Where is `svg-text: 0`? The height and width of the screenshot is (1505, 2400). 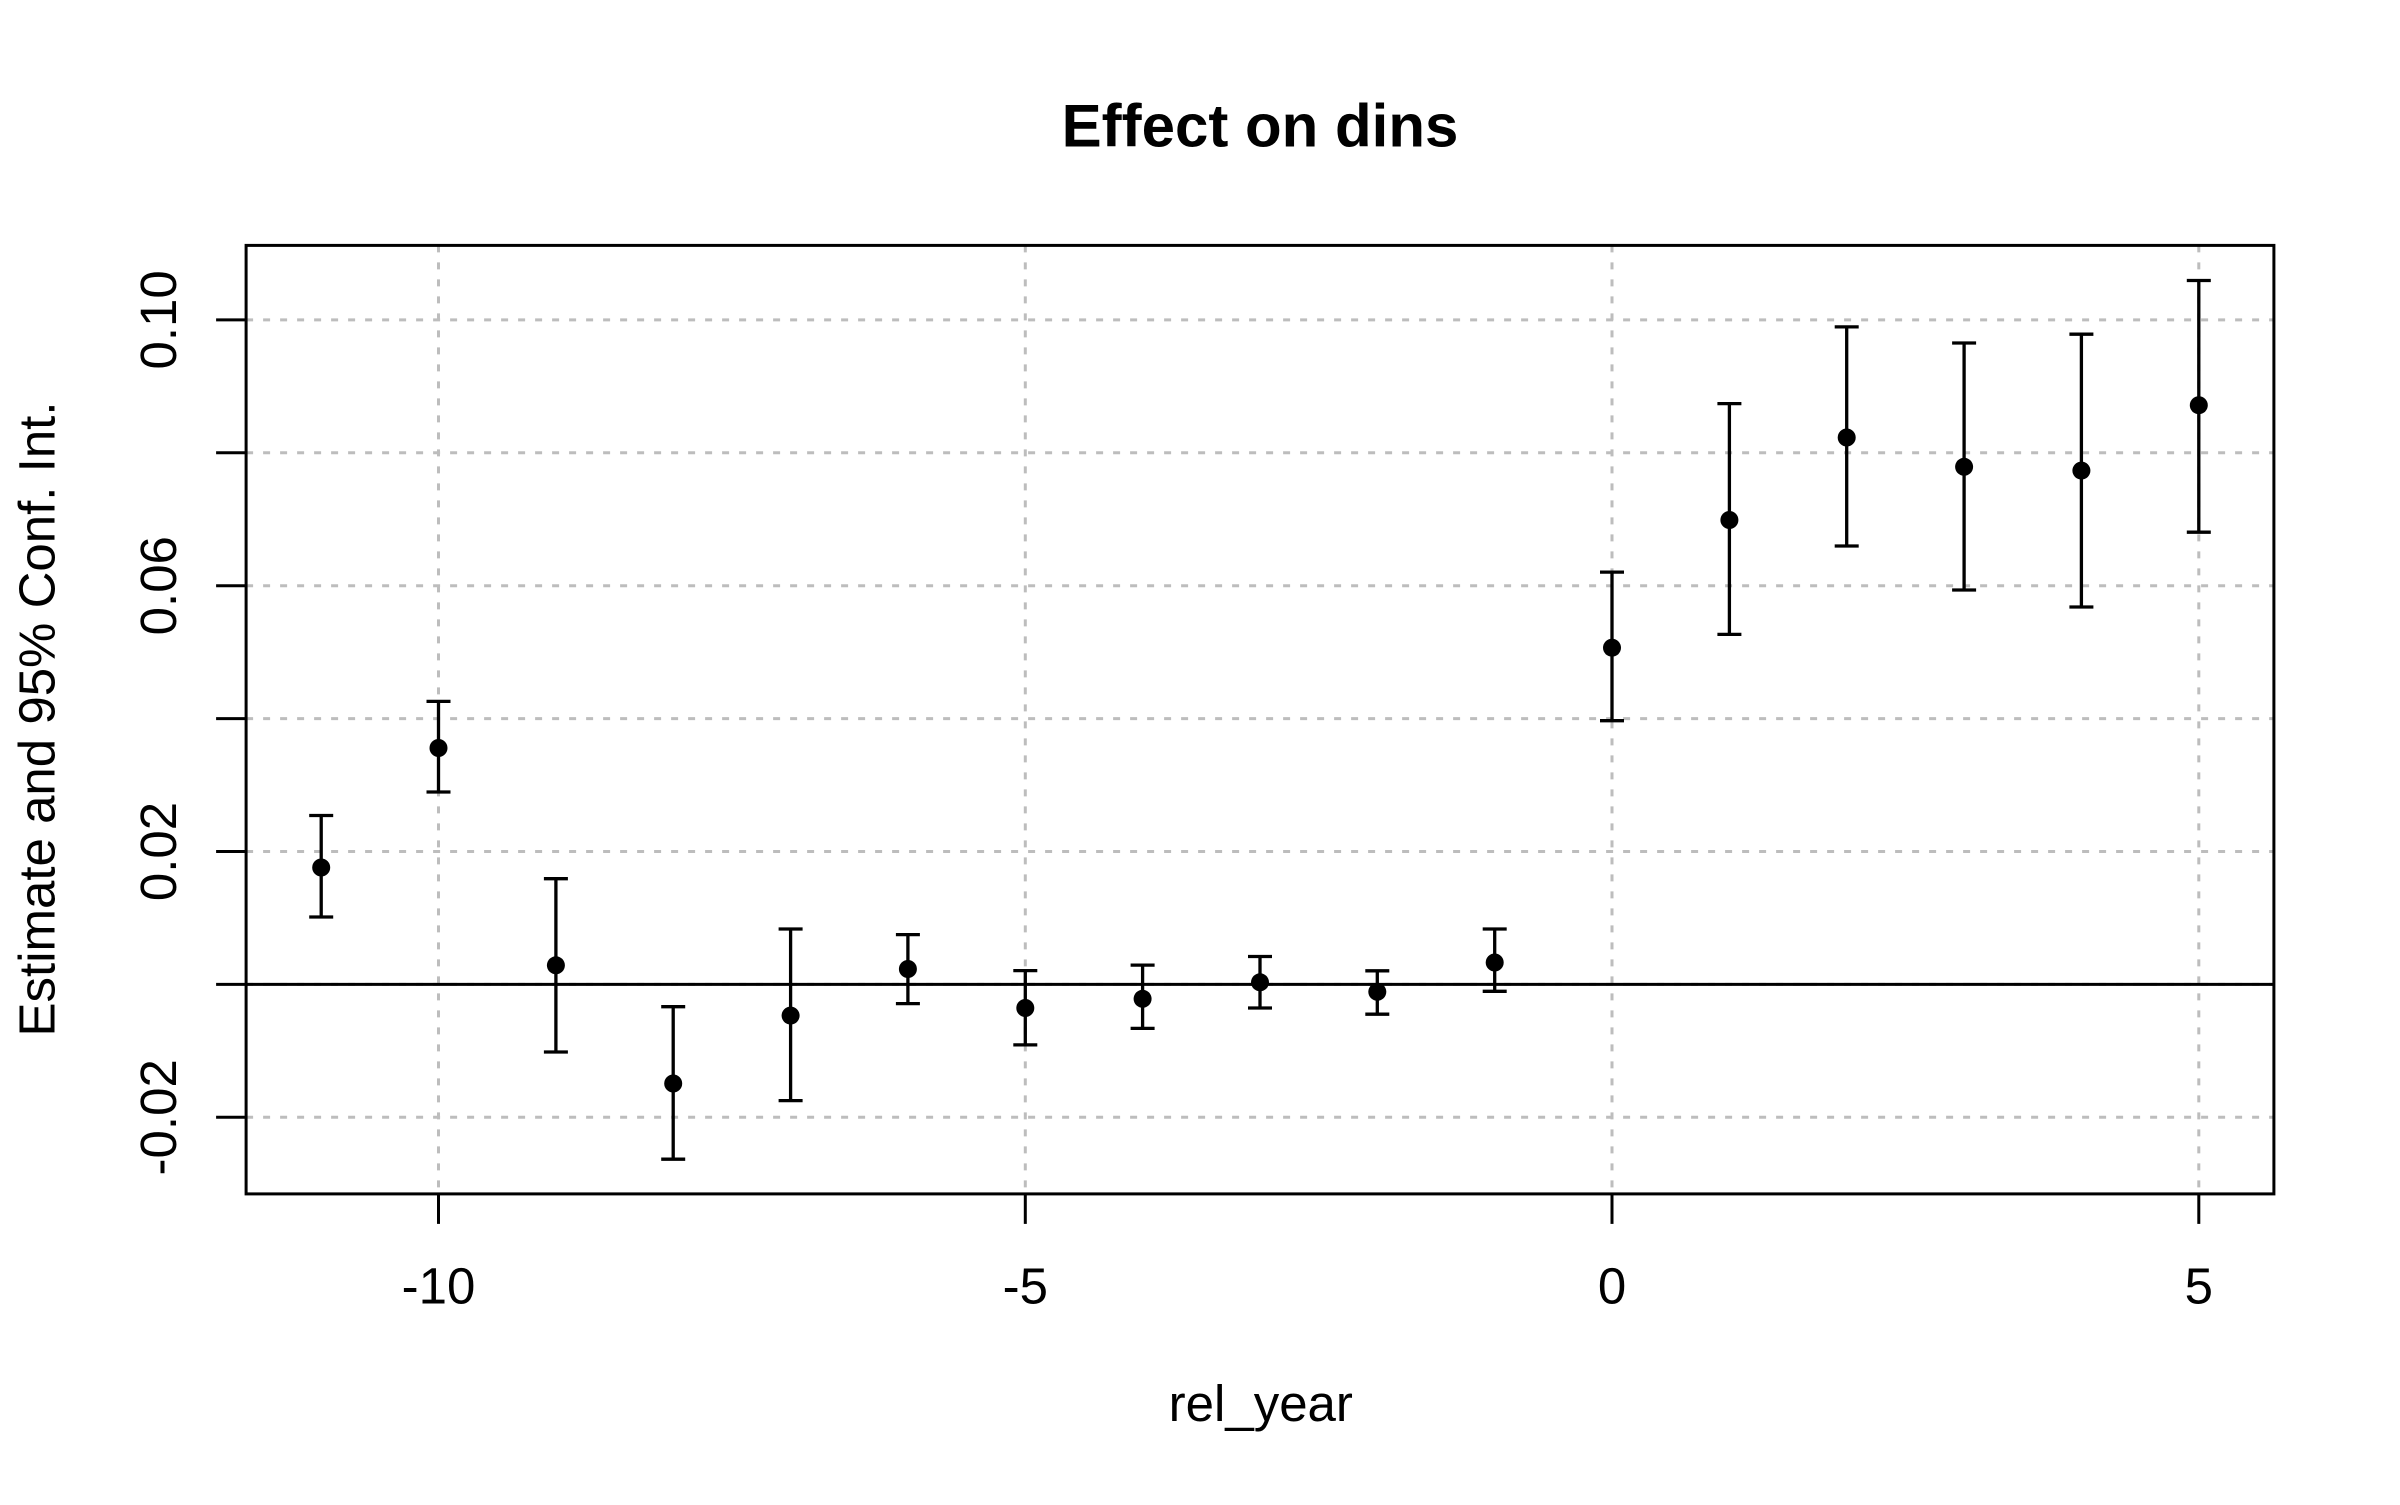 svg-text: 0 is located at coordinates (1612, 1285).